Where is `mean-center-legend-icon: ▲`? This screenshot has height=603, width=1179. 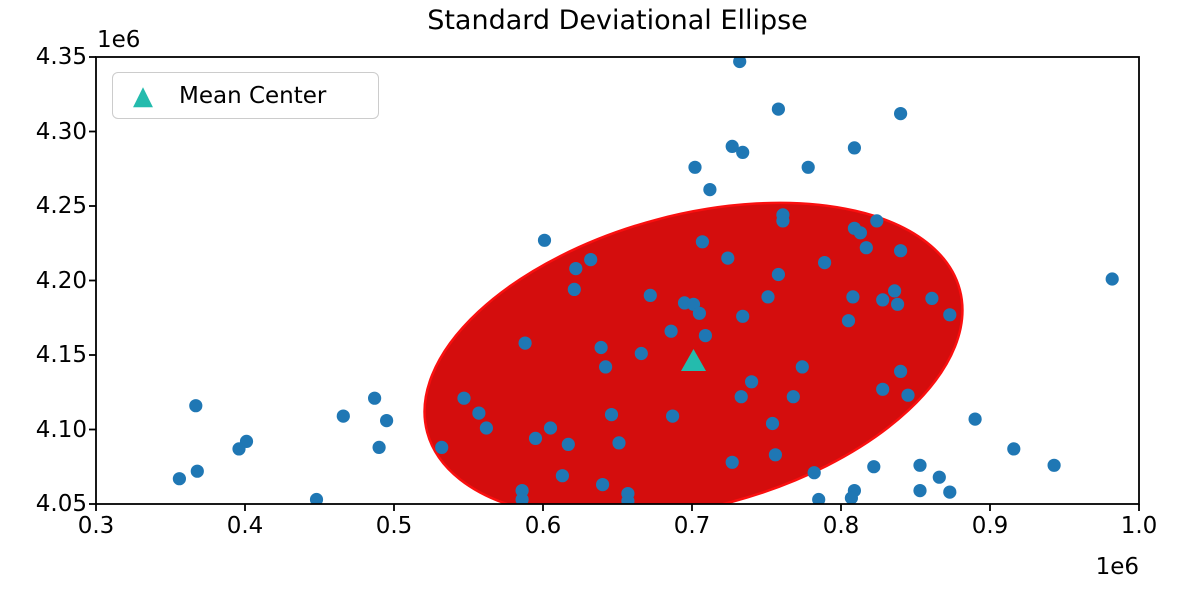 mean-center-legend-icon: ▲ is located at coordinates (143, 95).